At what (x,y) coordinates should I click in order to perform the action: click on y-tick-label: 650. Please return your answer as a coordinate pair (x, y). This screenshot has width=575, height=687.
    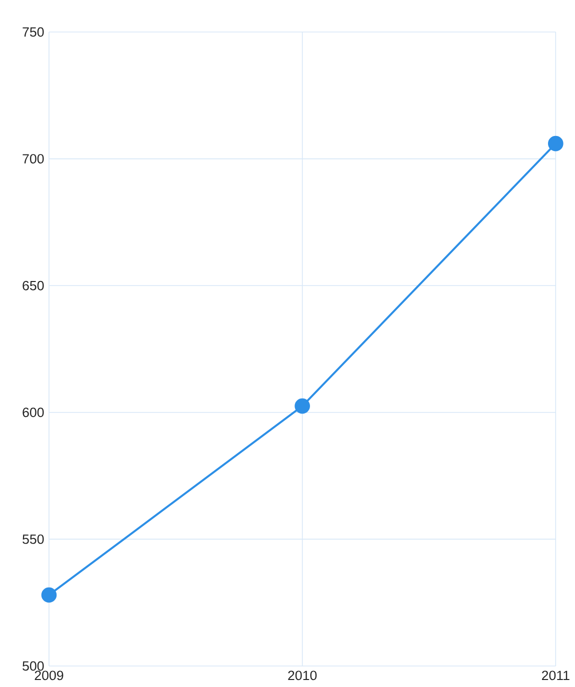
    Looking at the image, I should click on (33, 285).